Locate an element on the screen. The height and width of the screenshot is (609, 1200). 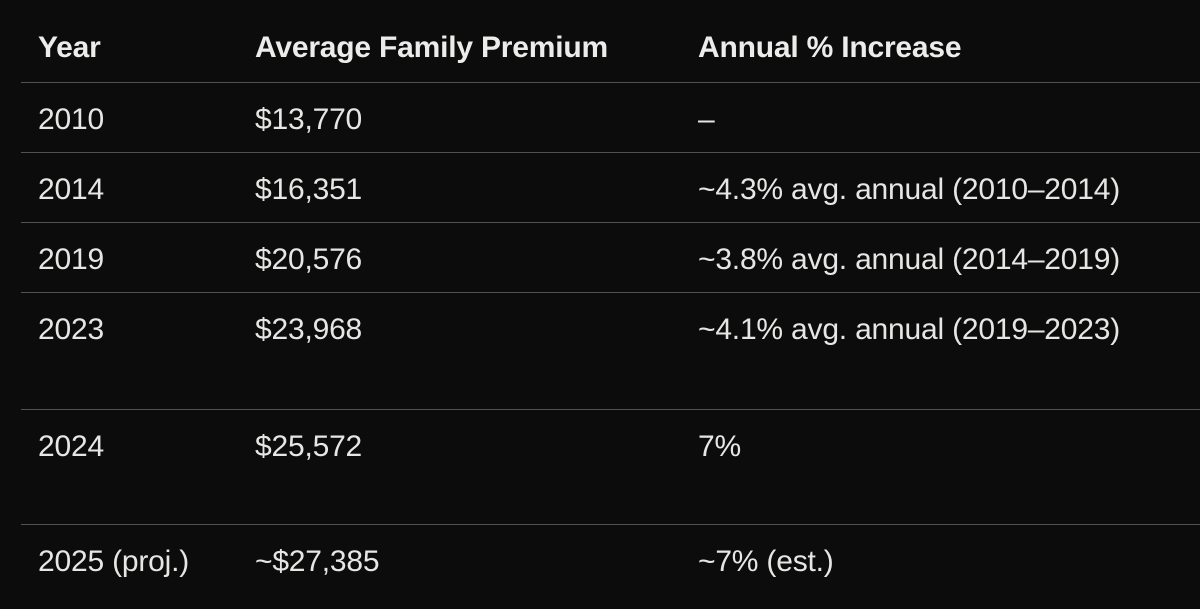
year-cell: 2023 is located at coordinates (71, 329).